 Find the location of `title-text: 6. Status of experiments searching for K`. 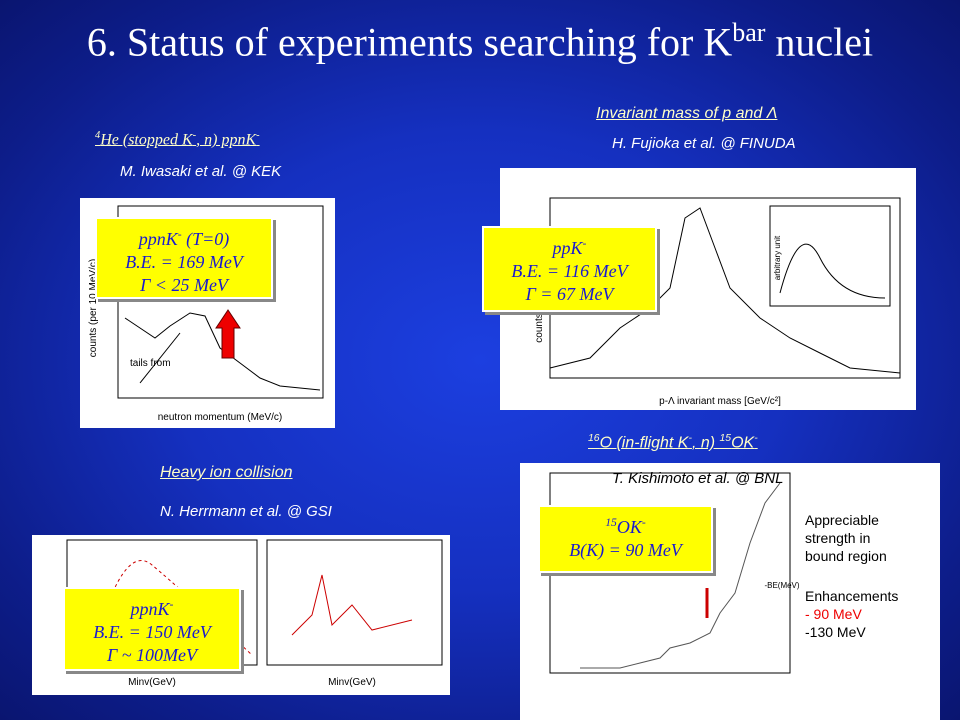

title-text: 6. Status of experiments searching for K is located at coordinates (409, 42).